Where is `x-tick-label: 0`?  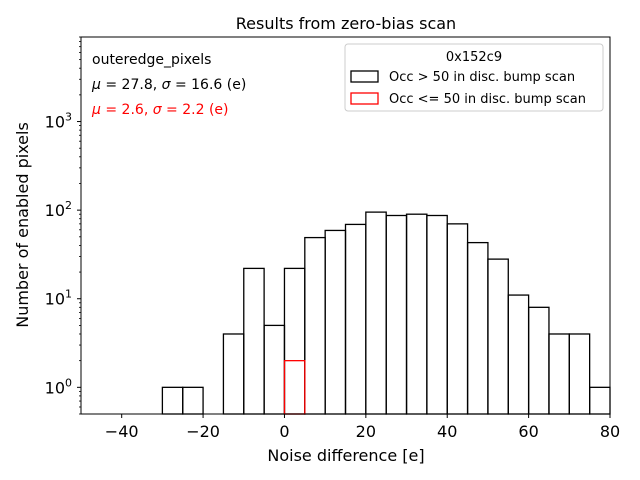 x-tick-label: 0 is located at coordinates (284, 431).